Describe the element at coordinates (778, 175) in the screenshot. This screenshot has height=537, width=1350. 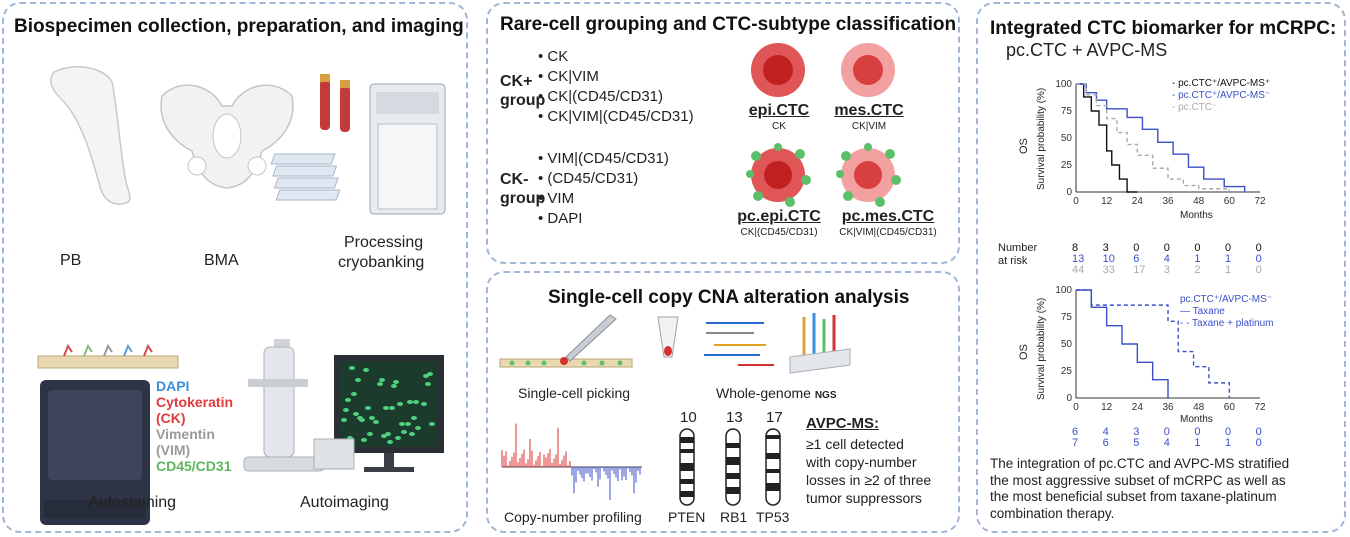
I see `pc-epi-ctc-cell-icon` at that location.